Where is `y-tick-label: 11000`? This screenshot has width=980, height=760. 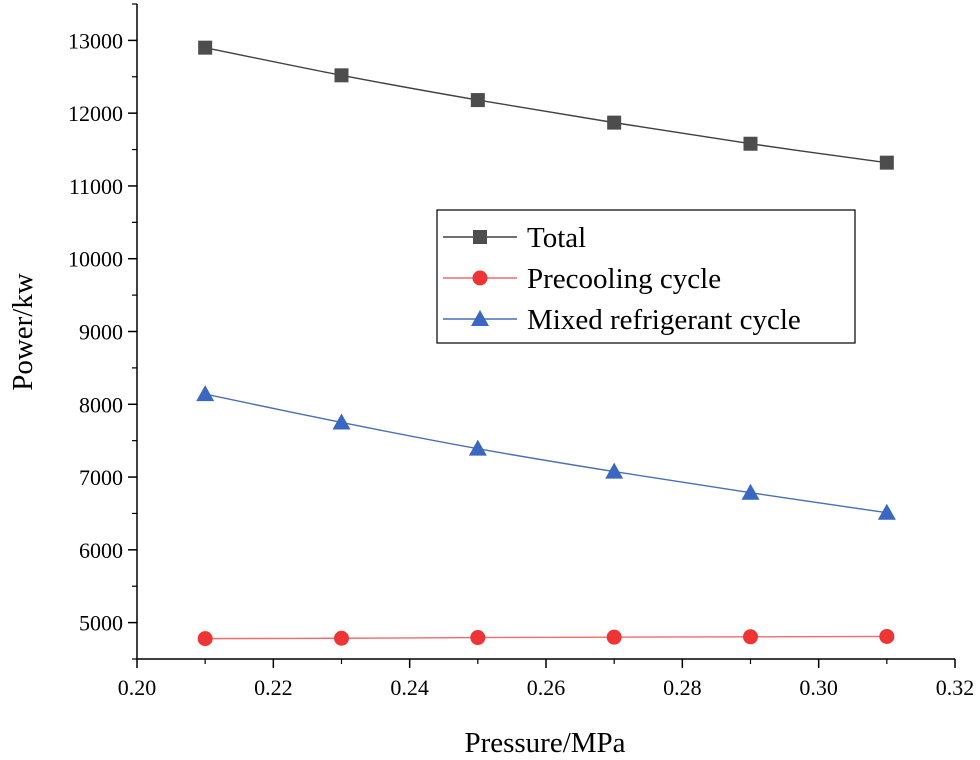 y-tick-label: 11000 is located at coordinates (96, 186).